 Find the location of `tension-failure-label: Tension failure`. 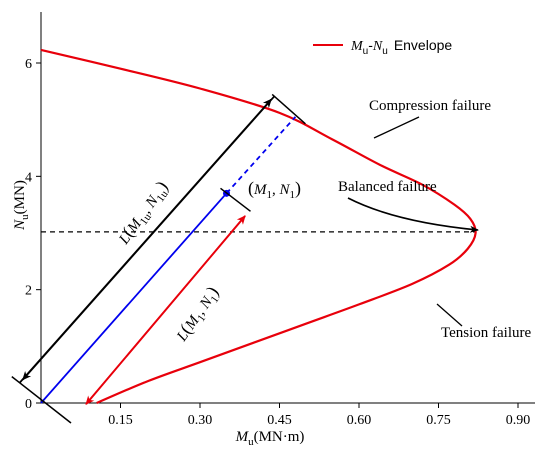

tension-failure-label: Tension failure is located at coordinates (486, 333).